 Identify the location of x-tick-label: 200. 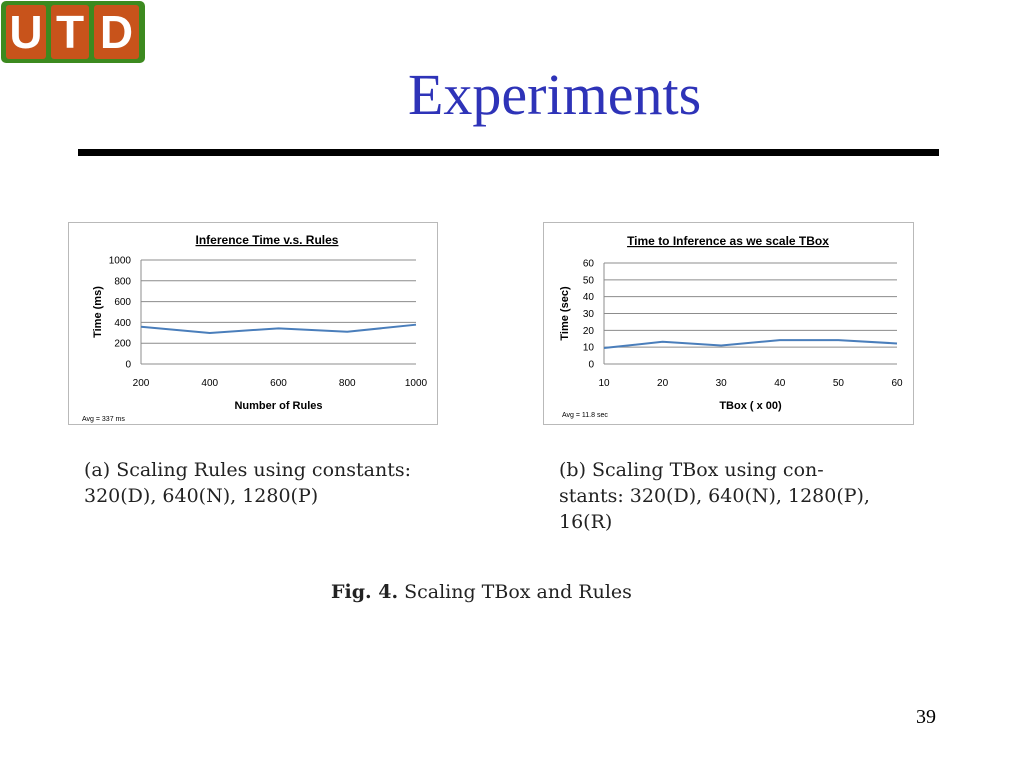
(141, 383).